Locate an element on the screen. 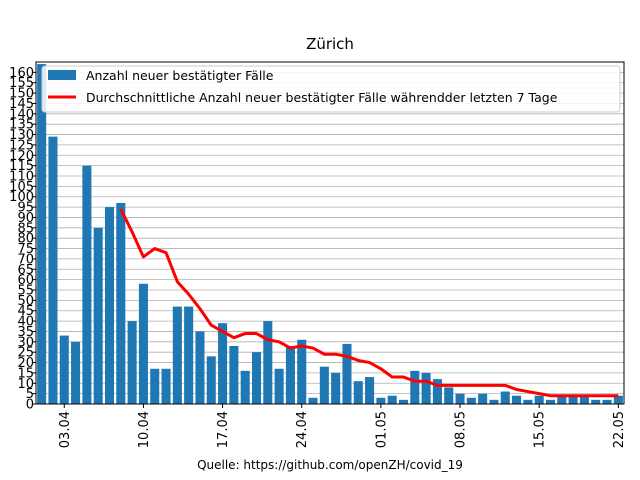  y-tick-label: 45 is located at coordinates (25, 311).